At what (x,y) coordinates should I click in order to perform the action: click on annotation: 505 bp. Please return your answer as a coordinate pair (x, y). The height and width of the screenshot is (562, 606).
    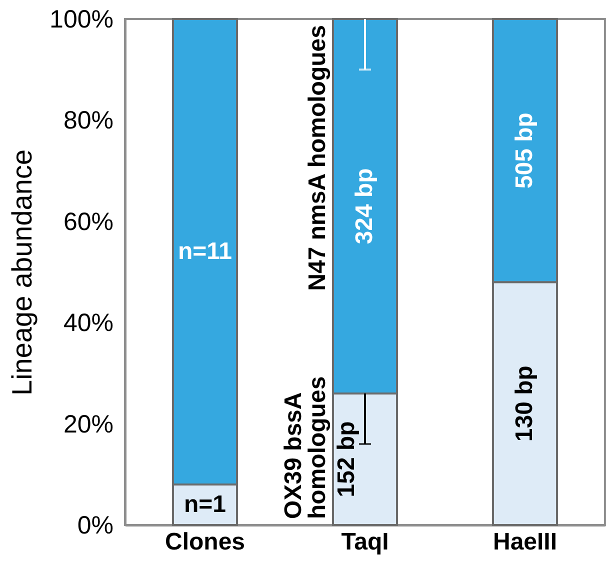
    Looking at the image, I should click on (524, 150).